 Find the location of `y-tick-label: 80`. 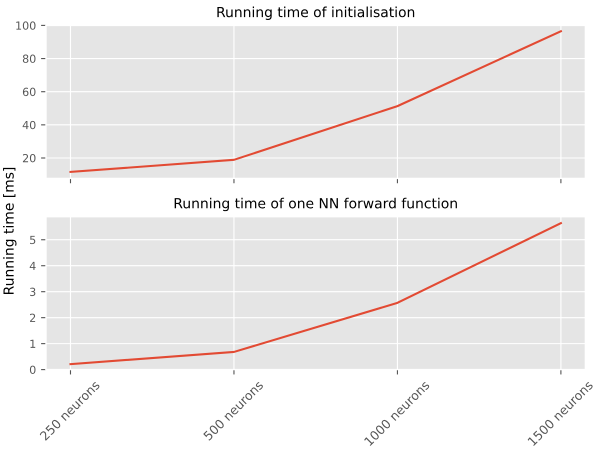

y-tick-label: 80 is located at coordinates (29, 58).